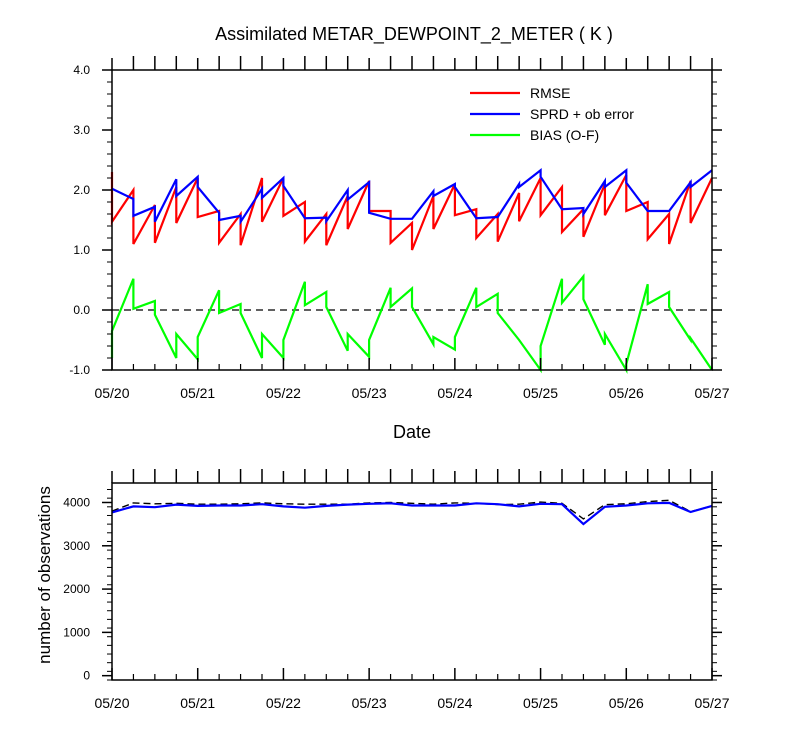 The width and height of the screenshot is (800, 750). Describe the element at coordinates (81, 130) in the screenshot. I see `y-tick-label: 3.0` at that location.